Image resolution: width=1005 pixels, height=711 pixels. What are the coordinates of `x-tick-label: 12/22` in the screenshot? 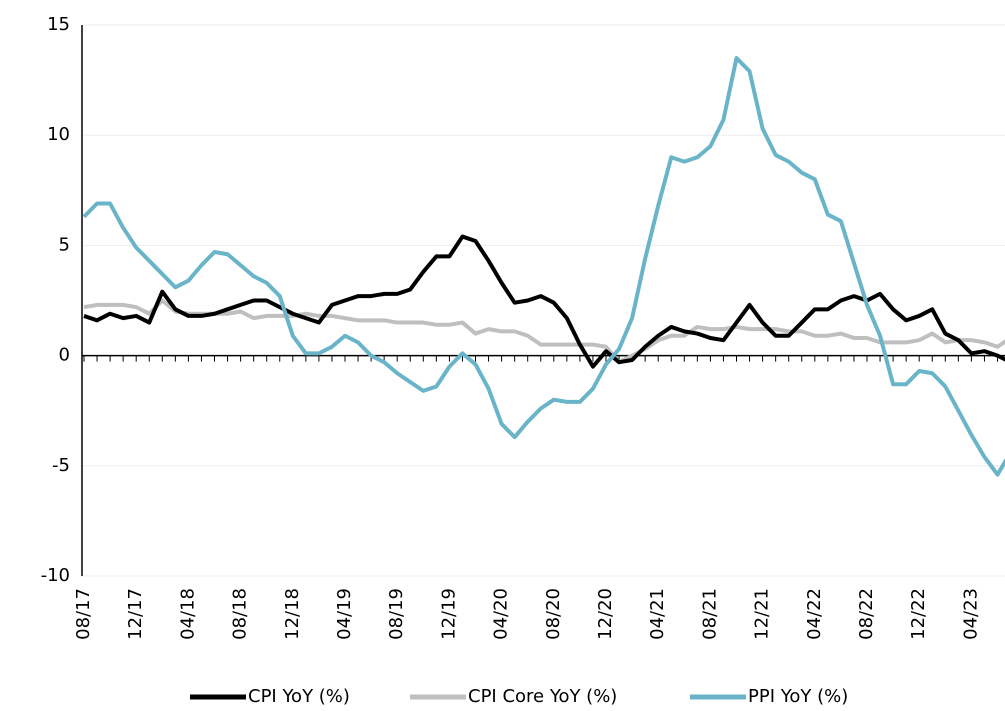 It's located at (918, 614).